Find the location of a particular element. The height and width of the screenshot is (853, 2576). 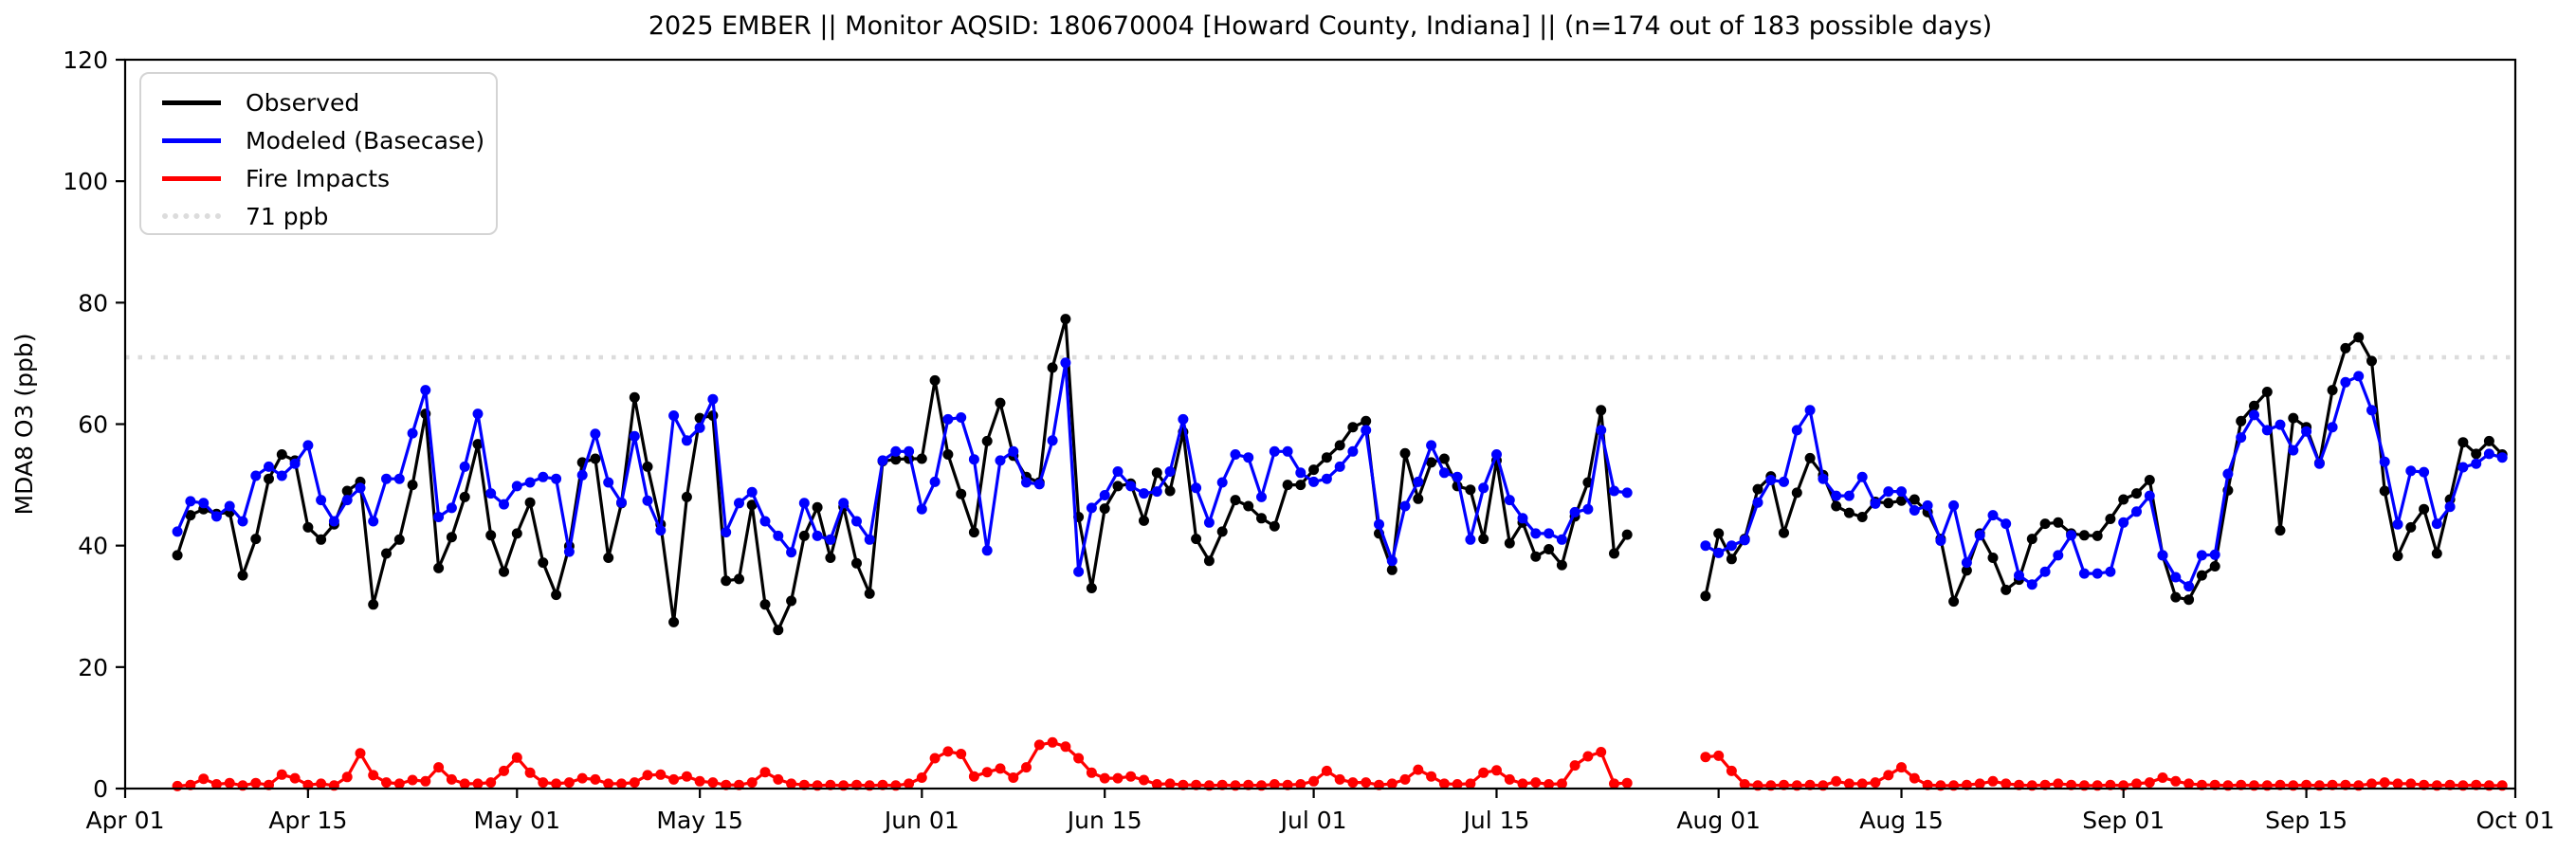

legend-label: 71 ppb is located at coordinates (287, 216).